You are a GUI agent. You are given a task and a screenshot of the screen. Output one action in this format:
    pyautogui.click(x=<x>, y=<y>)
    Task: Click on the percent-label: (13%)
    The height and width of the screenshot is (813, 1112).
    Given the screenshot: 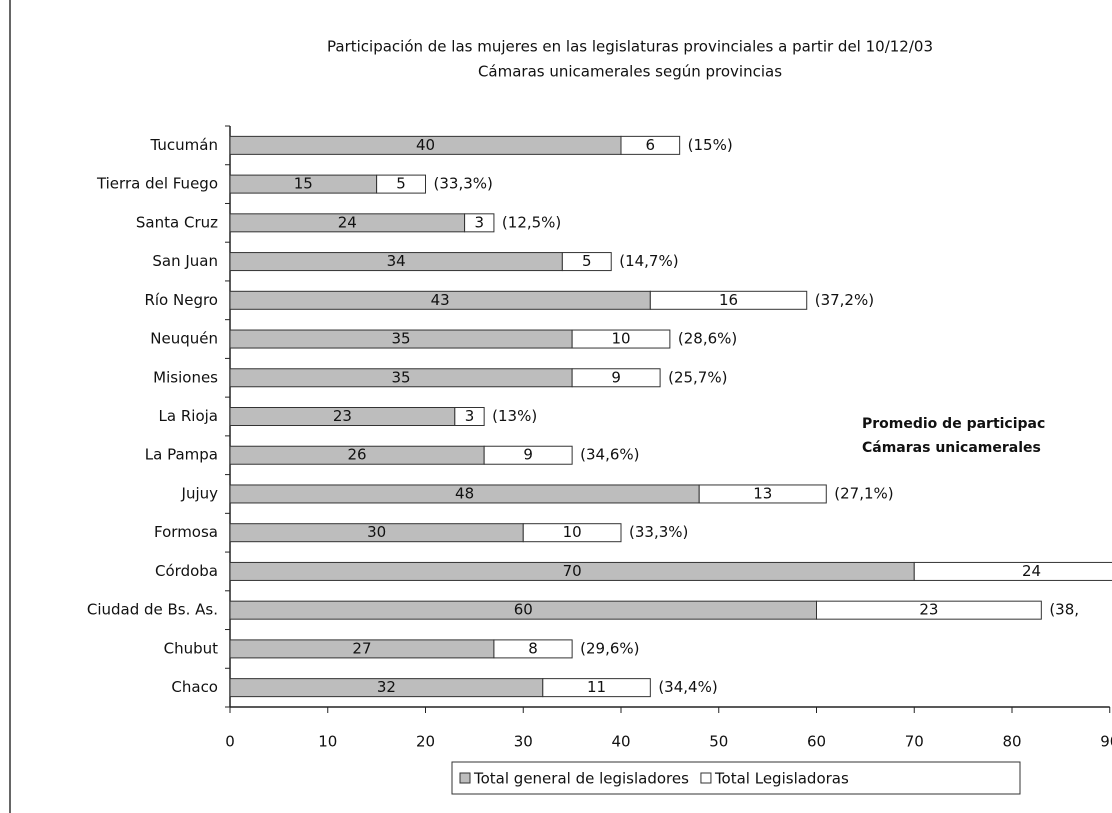 What is the action you would take?
    pyautogui.click(x=514, y=416)
    